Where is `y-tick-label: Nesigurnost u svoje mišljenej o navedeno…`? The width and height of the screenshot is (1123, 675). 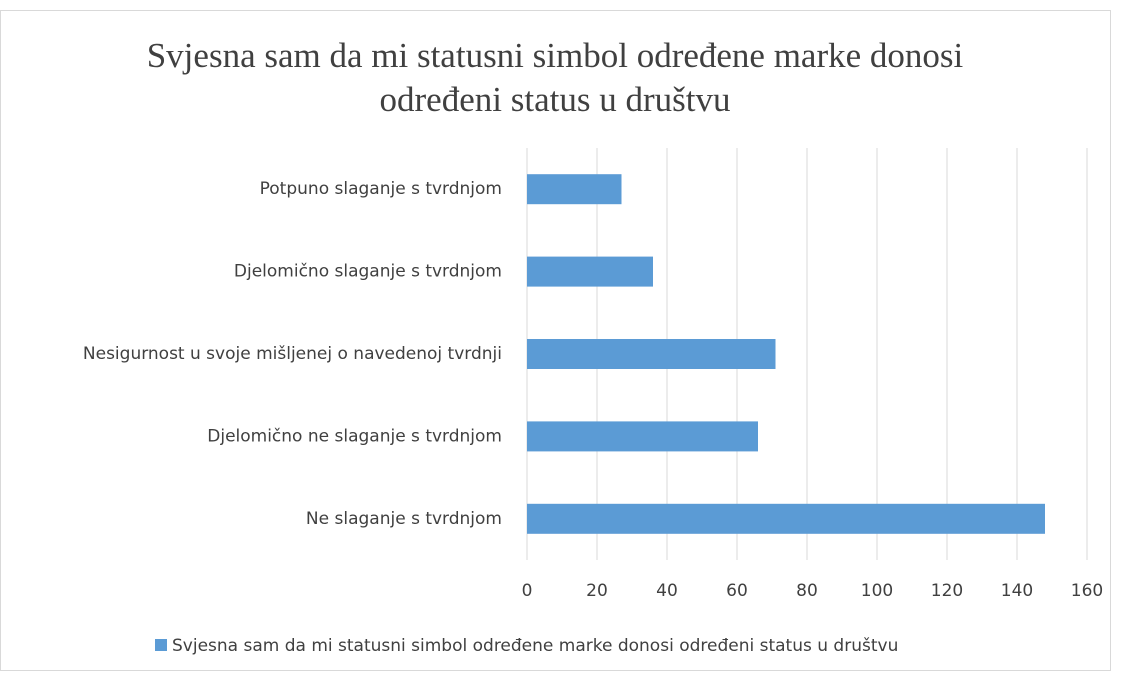 y-tick-label: Nesigurnost u svoje mišljenej o navedeno… is located at coordinates (292, 354).